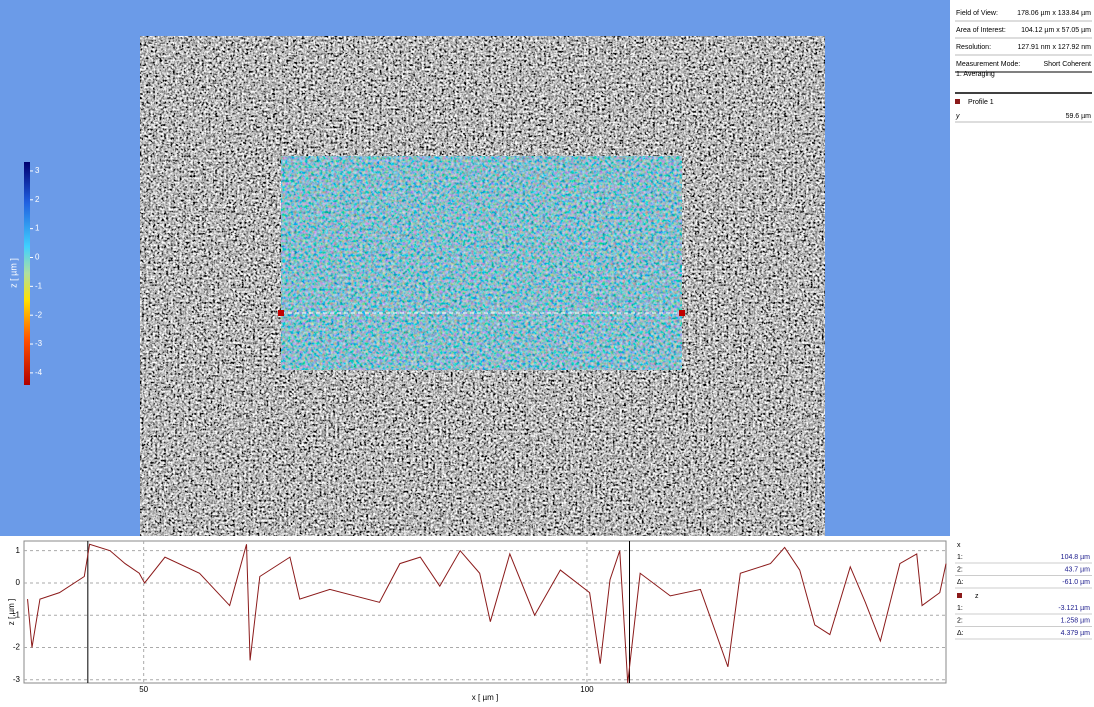  Describe the element at coordinates (959, 595) in the screenshot. I see `series-swatch` at that location.